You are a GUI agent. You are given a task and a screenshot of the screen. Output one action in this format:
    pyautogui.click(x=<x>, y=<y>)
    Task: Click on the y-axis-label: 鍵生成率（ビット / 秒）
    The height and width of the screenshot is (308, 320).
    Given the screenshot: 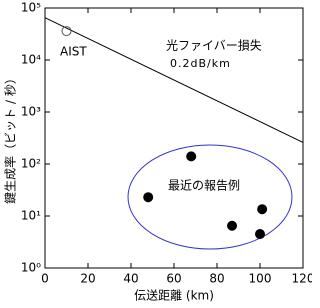 What is the action you would take?
    pyautogui.click(x=10, y=138)
    